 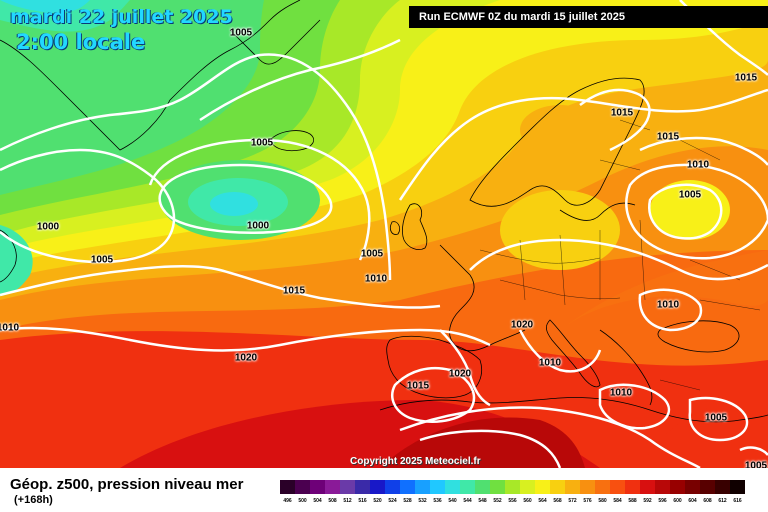 What do you see at coordinates (572, 501) in the screenshot?
I see `colour-scale-tick-label: 572` at bounding box center [572, 501].